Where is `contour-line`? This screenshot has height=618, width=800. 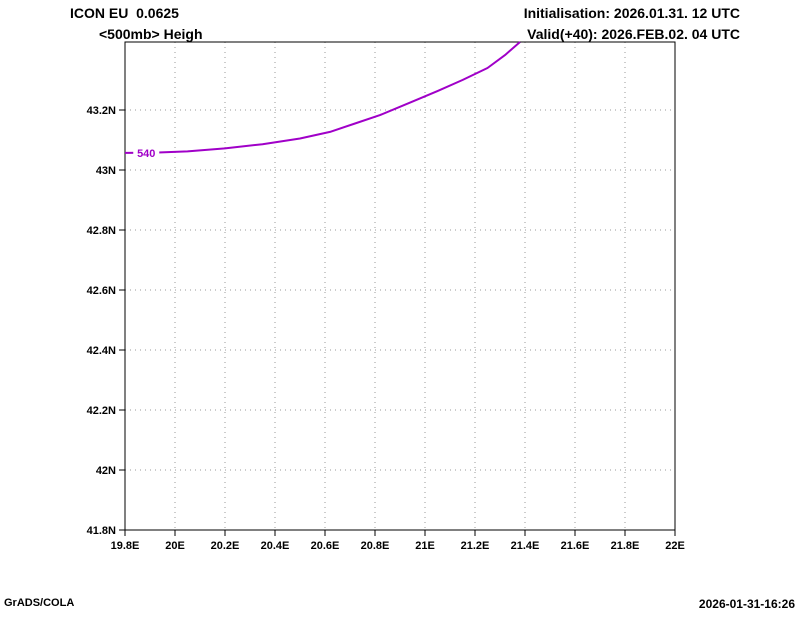
contour-line is located at coordinates (322, 97).